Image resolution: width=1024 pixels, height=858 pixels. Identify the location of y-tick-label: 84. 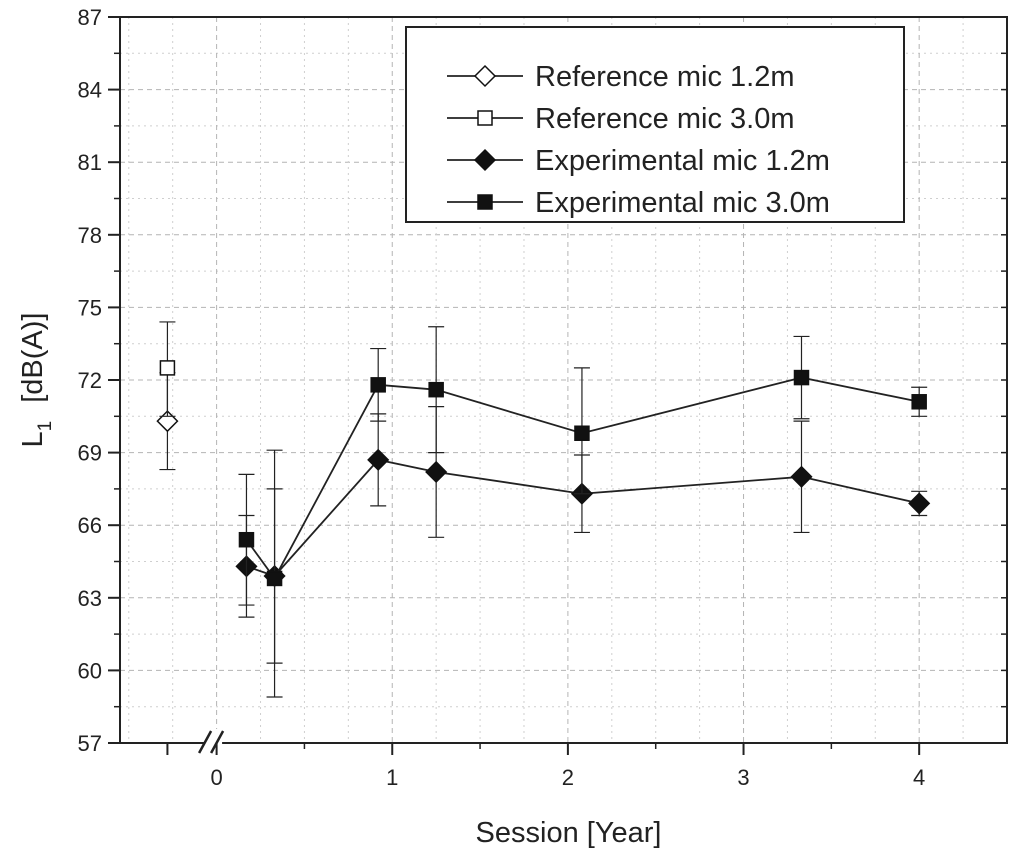
(90, 90).